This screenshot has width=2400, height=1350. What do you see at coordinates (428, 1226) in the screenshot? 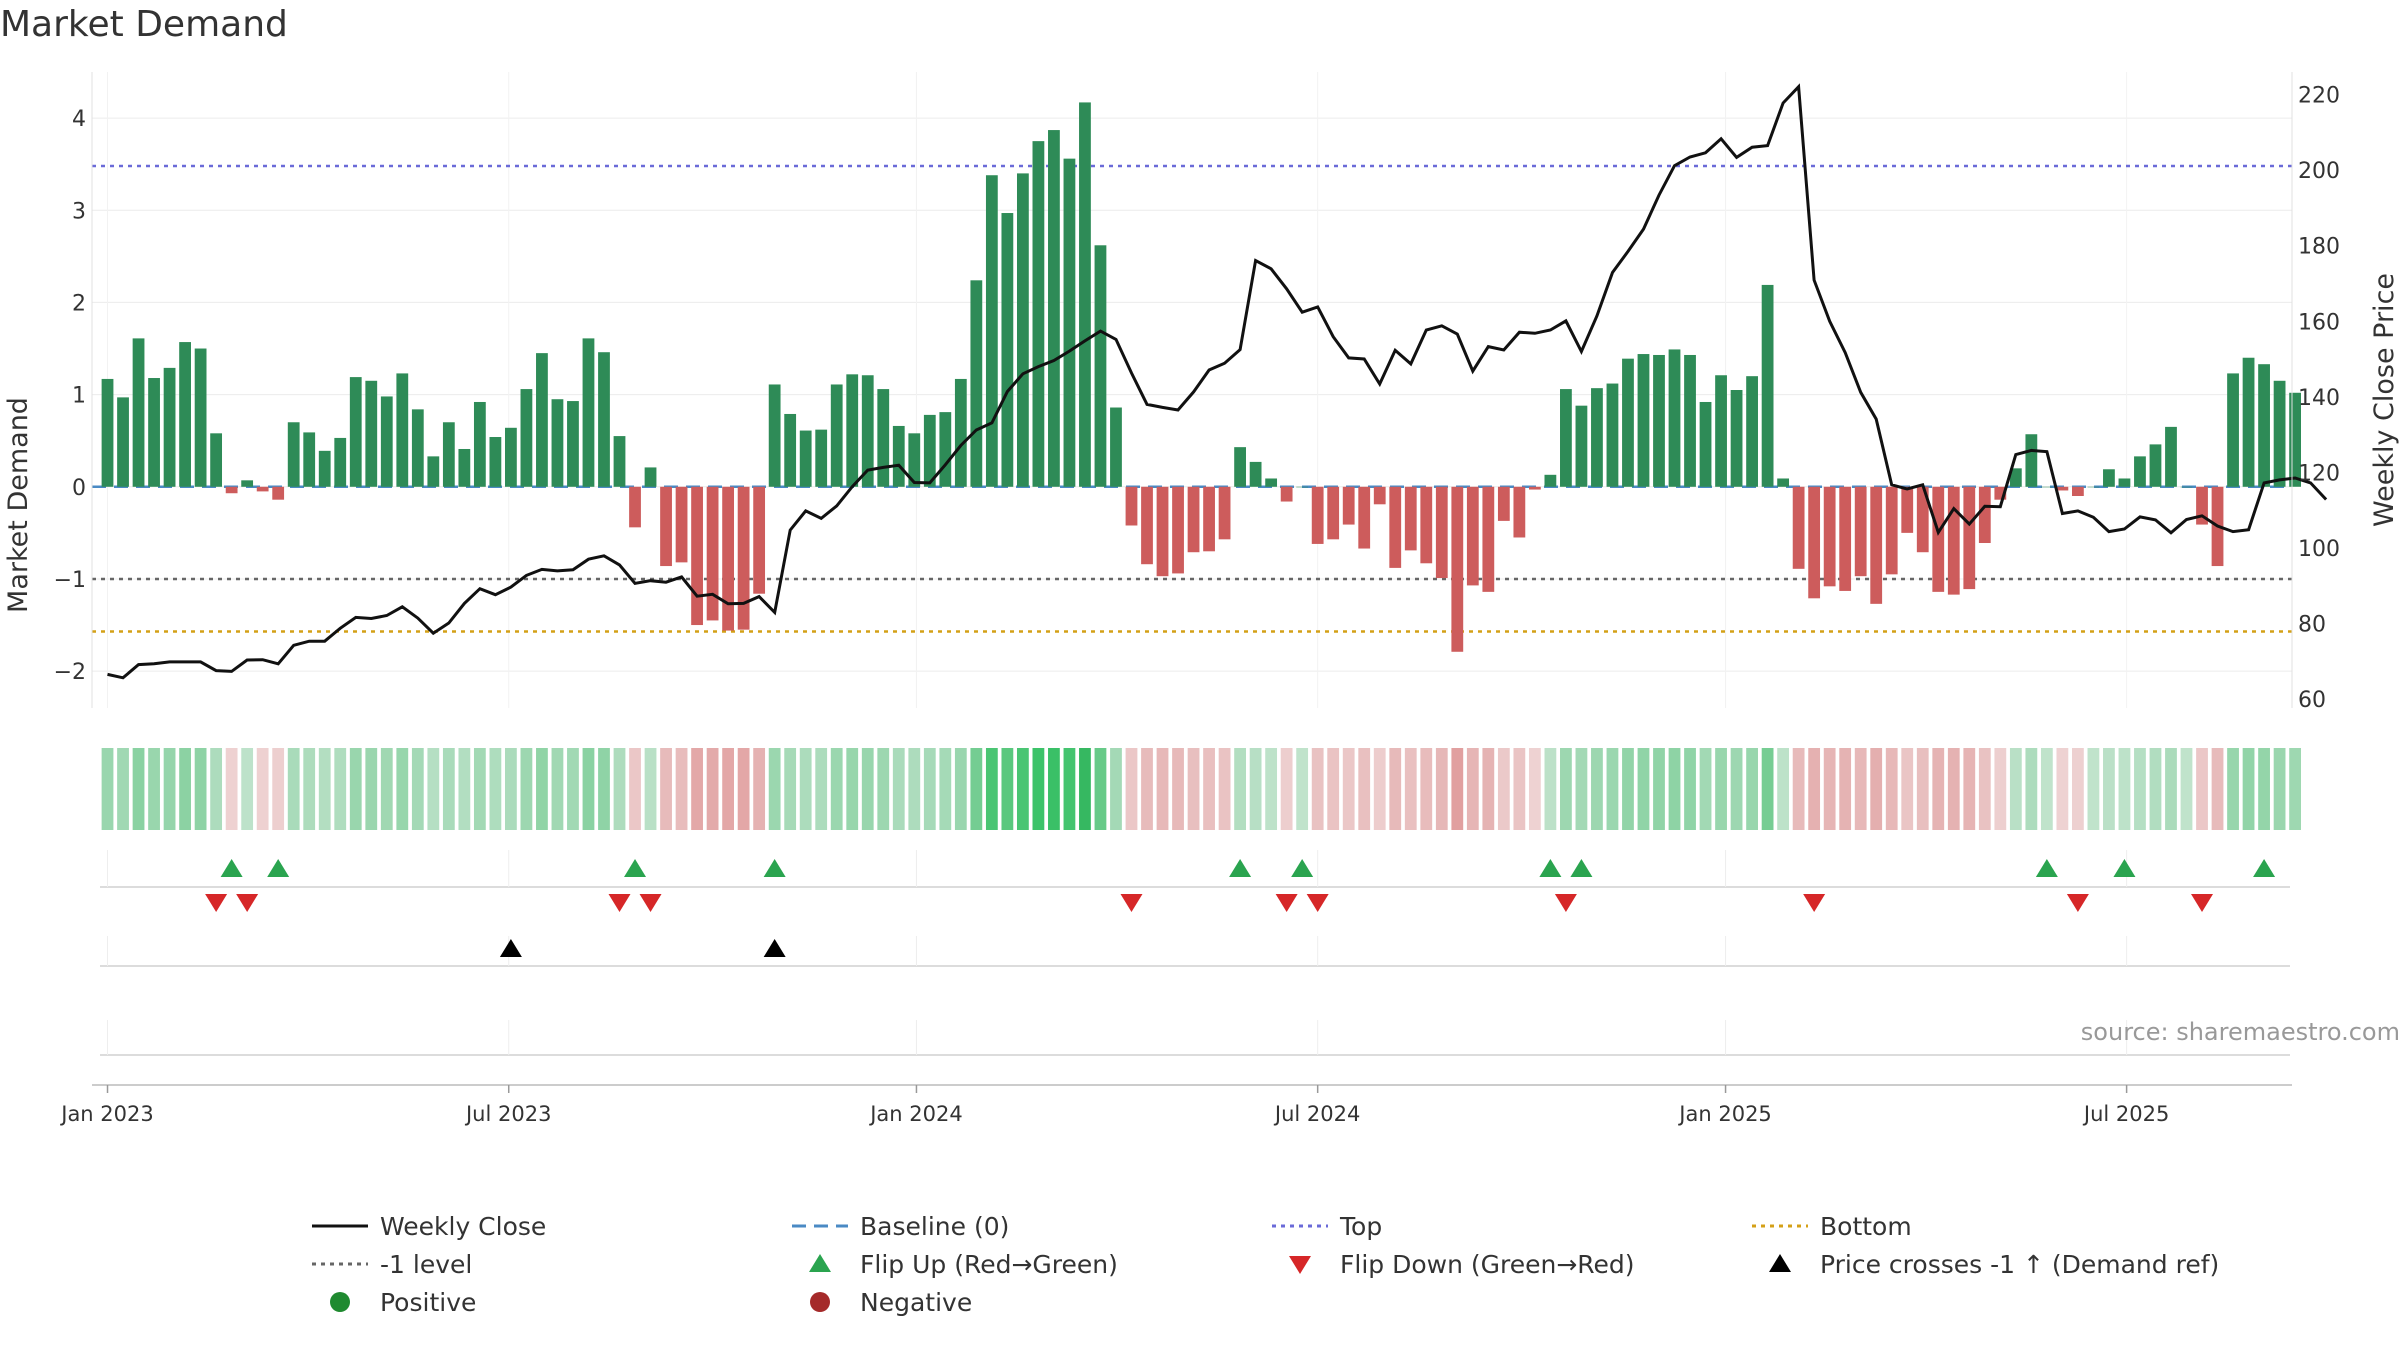
I see `legend-weekly-close: Weekly Close` at bounding box center [428, 1226].